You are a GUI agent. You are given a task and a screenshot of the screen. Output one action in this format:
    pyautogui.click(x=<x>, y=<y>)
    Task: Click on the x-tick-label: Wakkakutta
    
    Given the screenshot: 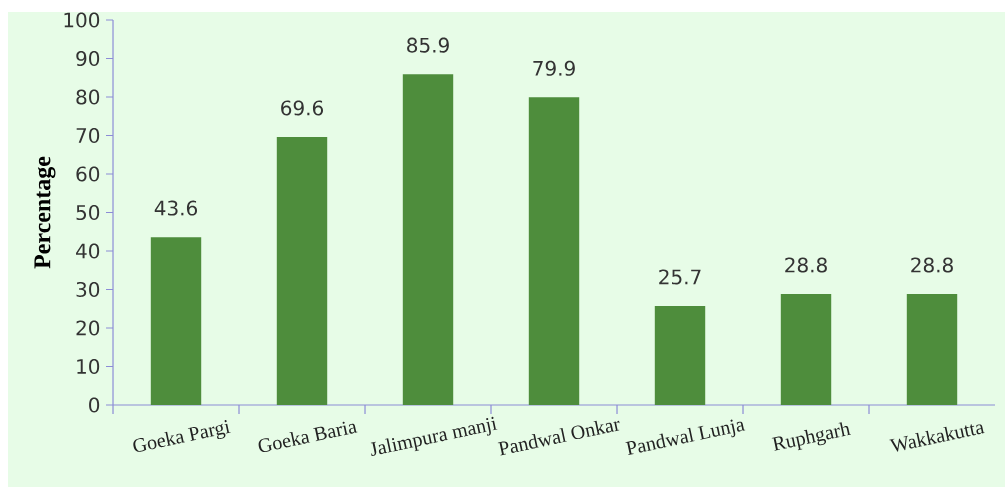 What is the action you would take?
    pyautogui.click(x=937, y=438)
    